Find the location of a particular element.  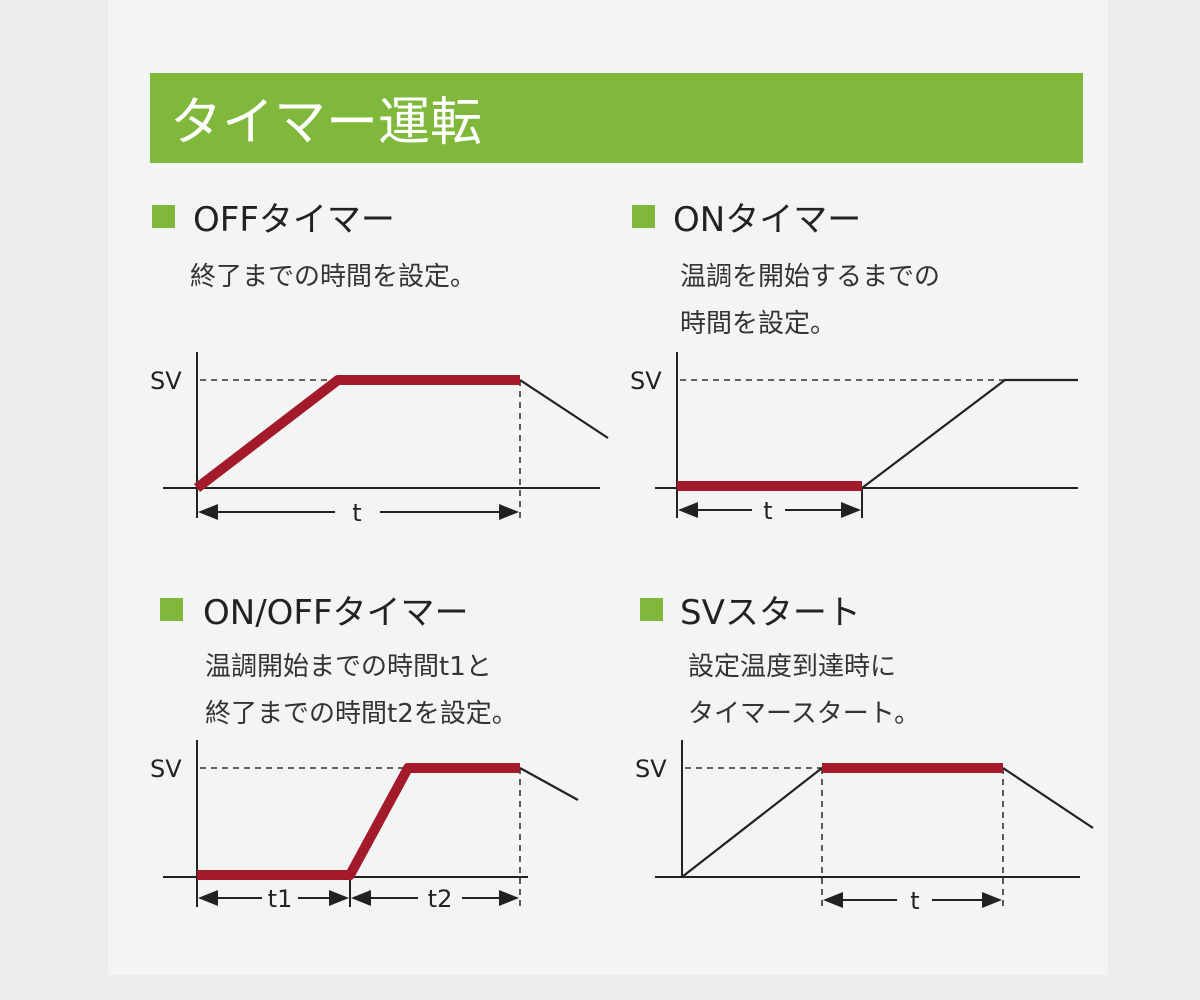

section-desc: 設定温度到達時に is located at coordinates (792, 667).